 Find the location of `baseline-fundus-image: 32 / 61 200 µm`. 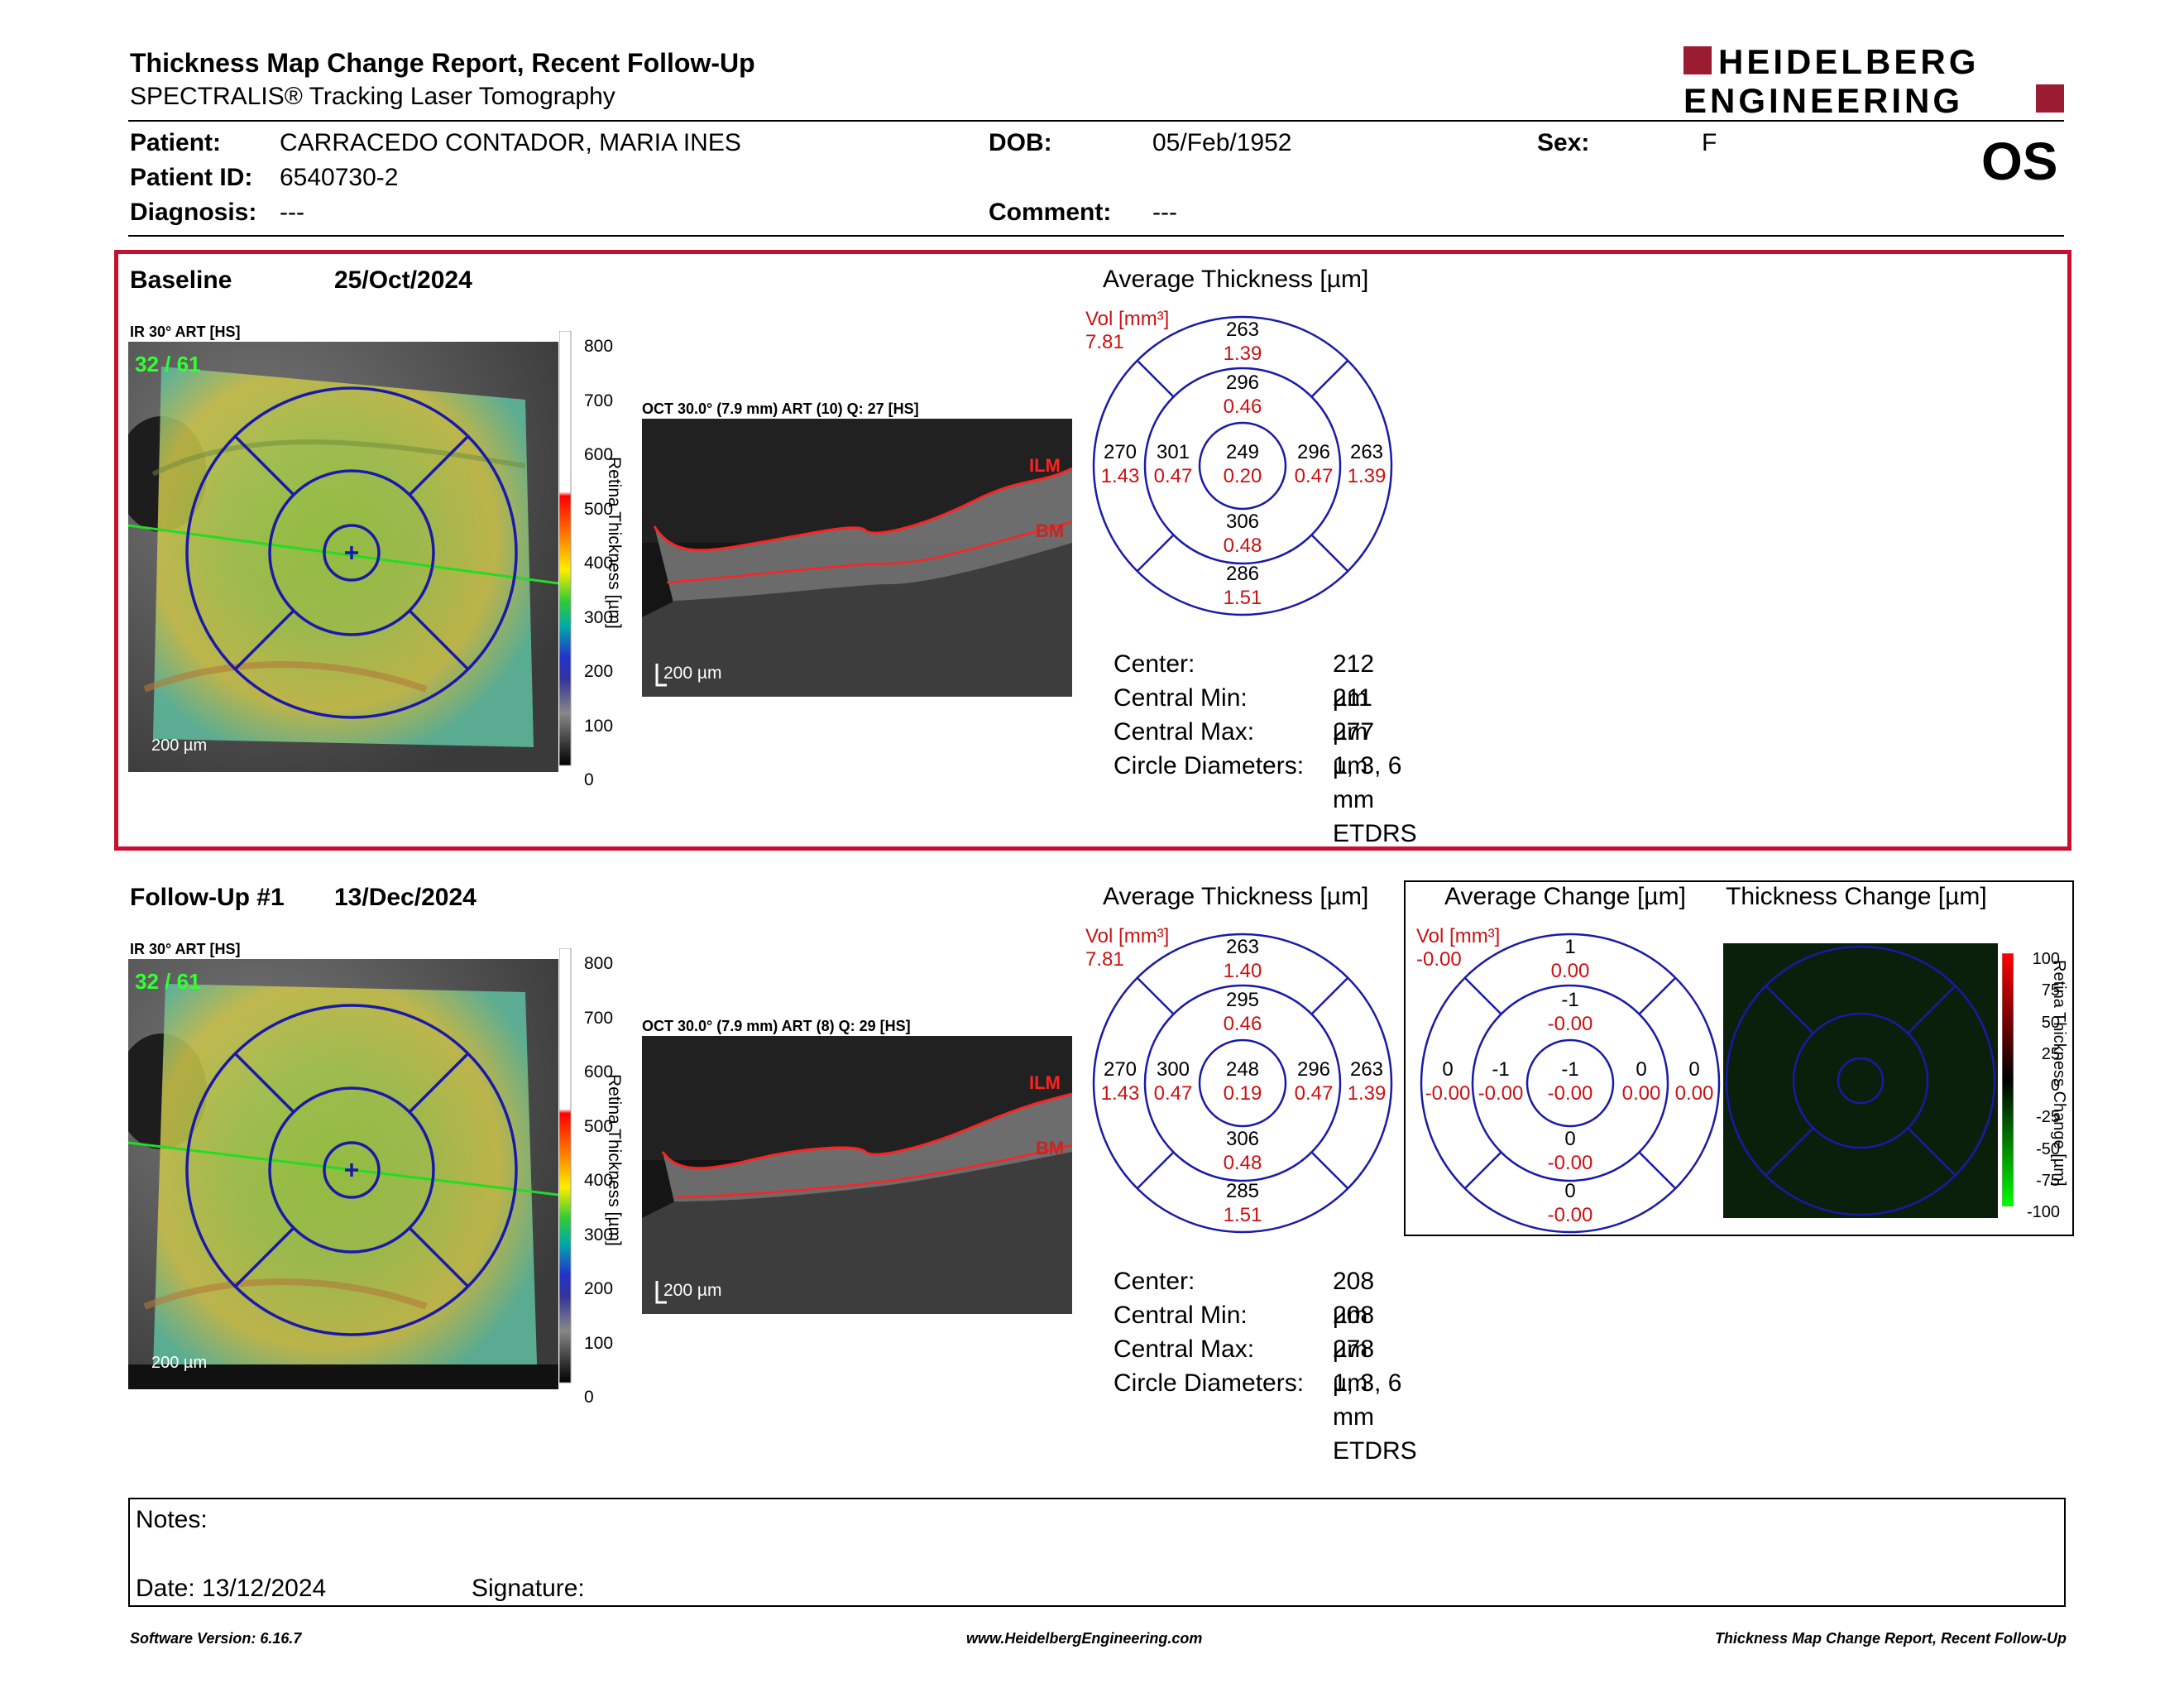

baseline-fundus-image: 32 / 61 200 µm is located at coordinates (337, 557).